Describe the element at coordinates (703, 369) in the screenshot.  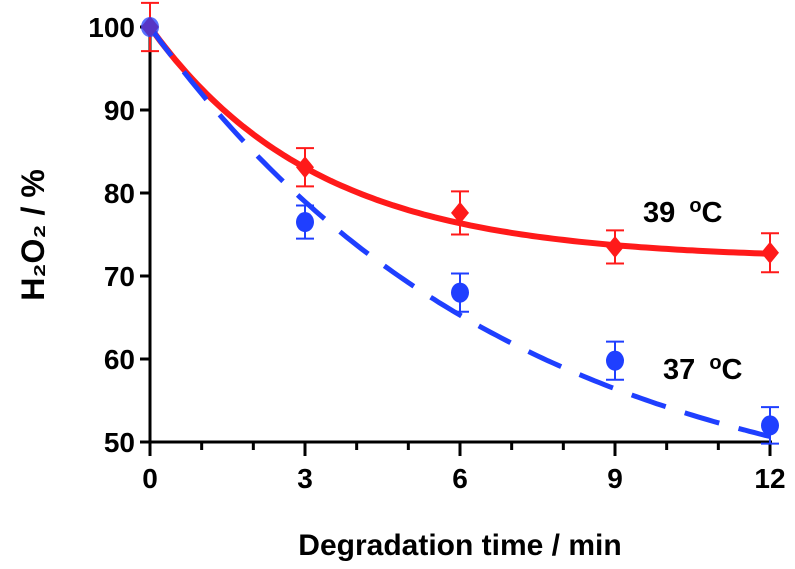
I see `series-label-37: 37 oC` at that location.